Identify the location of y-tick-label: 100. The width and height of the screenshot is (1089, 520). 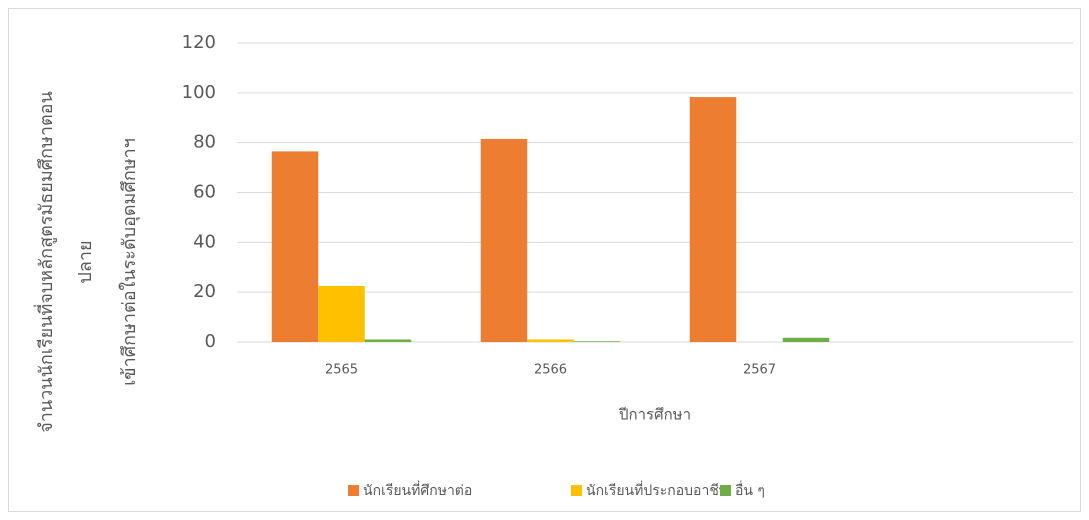
(199, 92).